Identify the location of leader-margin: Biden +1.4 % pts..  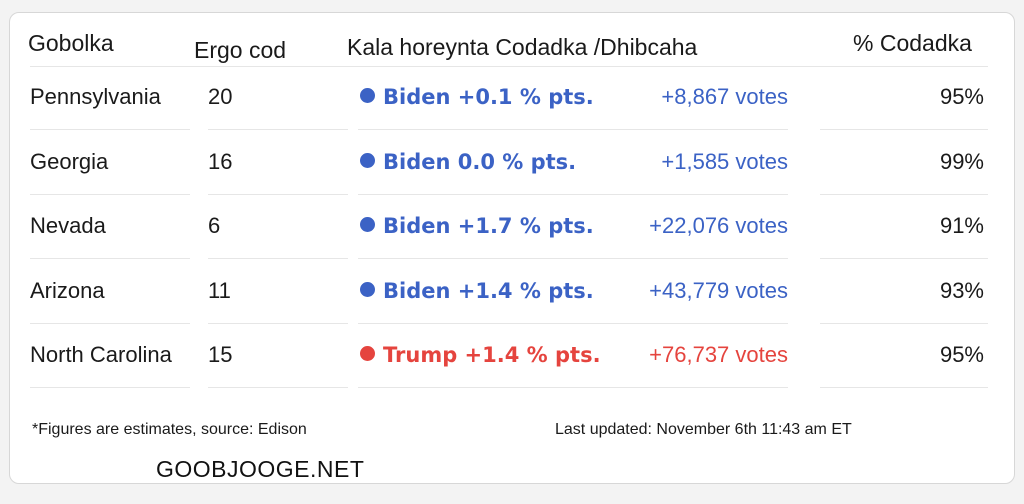
(477, 291).